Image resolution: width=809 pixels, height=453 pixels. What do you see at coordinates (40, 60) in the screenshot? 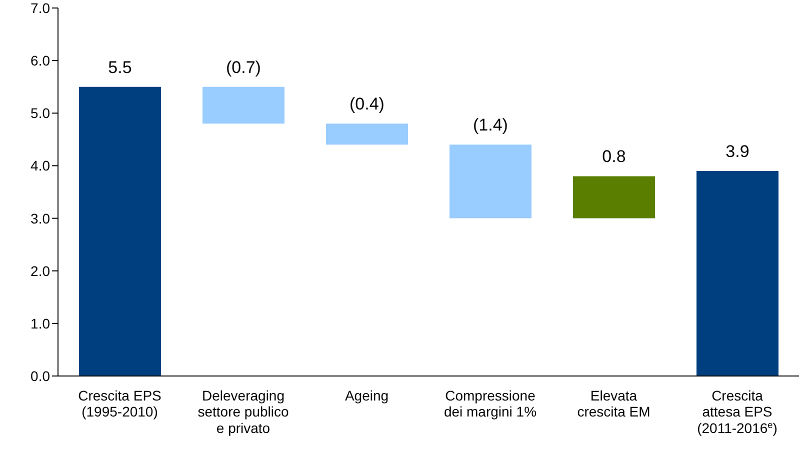
I see `y-tick-label: 6.0` at bounding box center [40, 60].